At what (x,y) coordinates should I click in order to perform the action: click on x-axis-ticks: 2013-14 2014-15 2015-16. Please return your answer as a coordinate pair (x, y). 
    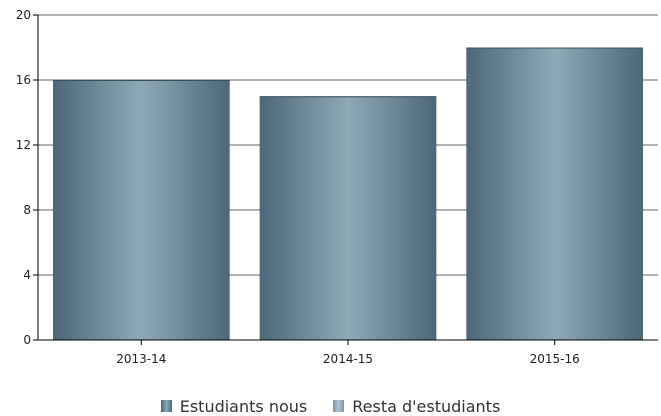
    Looking at the image, I should click on (348, 353).